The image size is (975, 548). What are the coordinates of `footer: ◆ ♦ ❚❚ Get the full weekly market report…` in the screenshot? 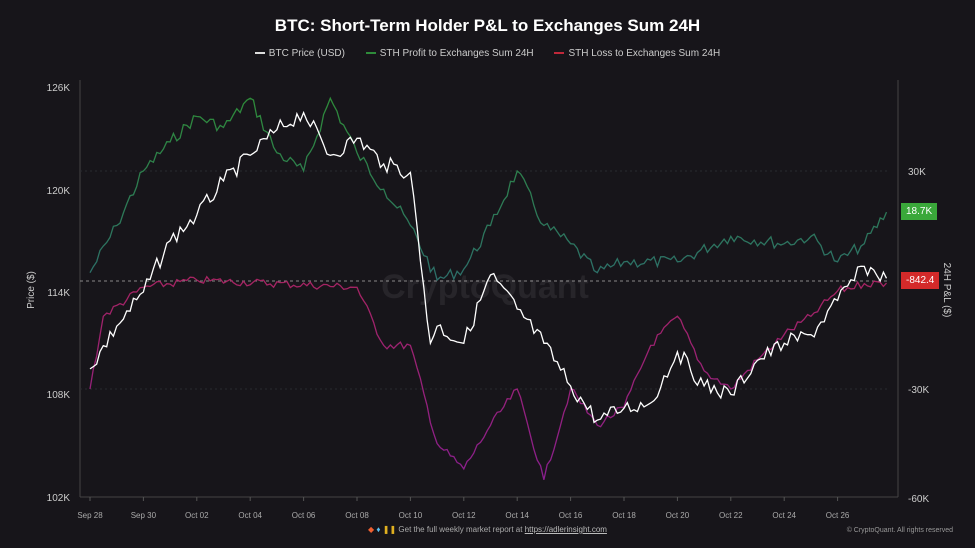 It's located at (487, 529).